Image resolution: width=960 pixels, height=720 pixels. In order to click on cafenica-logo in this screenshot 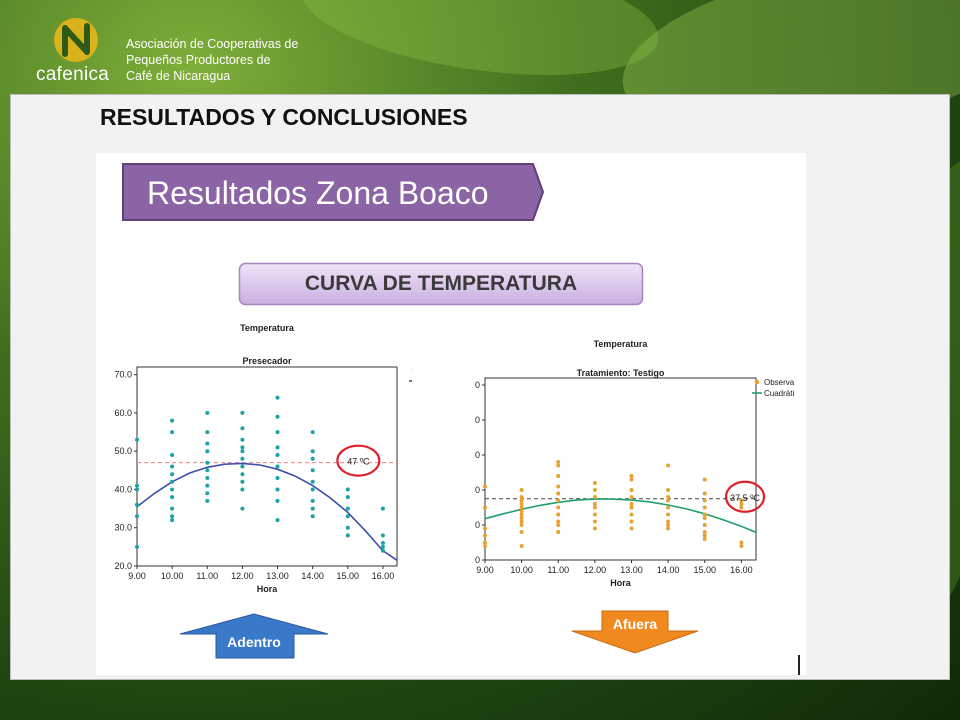, I will do `click(76, 40)`.